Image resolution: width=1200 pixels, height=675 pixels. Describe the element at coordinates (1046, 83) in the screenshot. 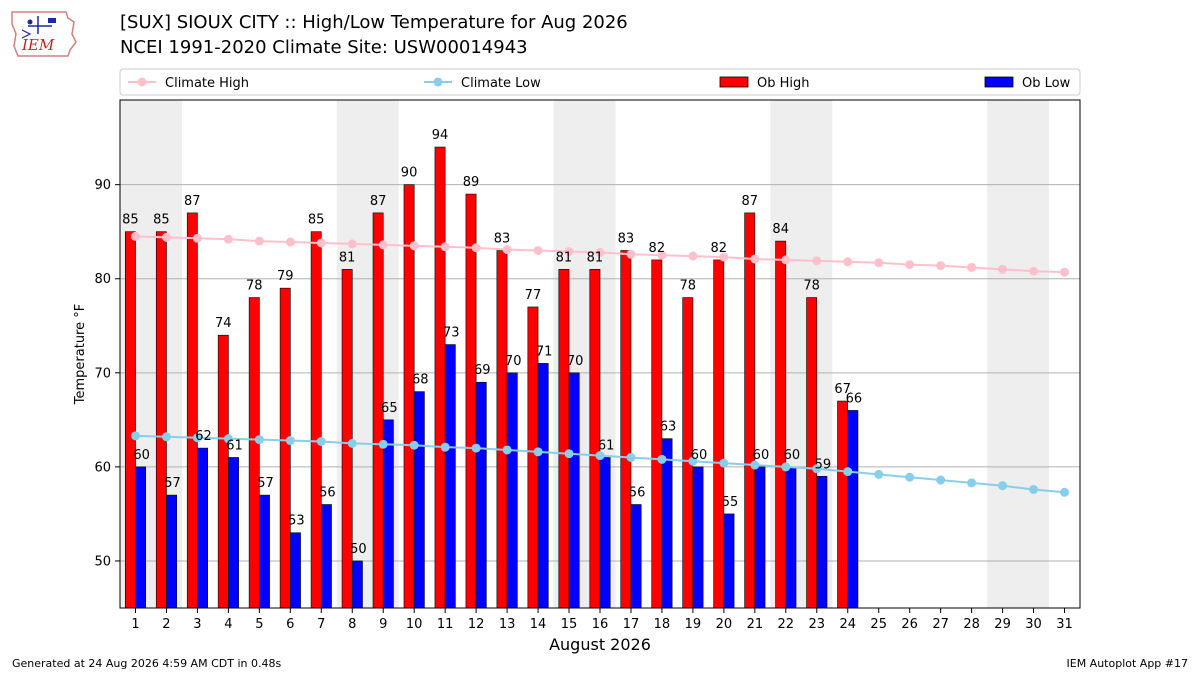

I see `legend-ob-low-label: Ob Low` at that location.